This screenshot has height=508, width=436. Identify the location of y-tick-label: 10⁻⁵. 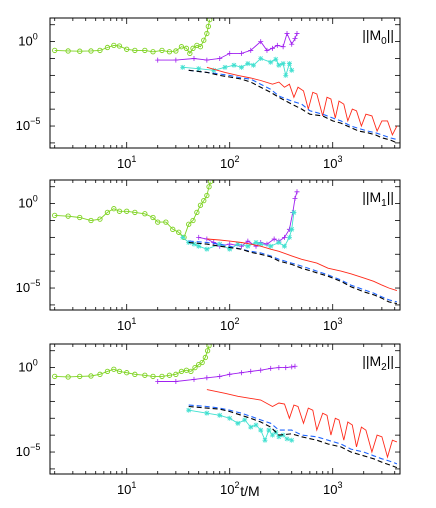
(28, 124).